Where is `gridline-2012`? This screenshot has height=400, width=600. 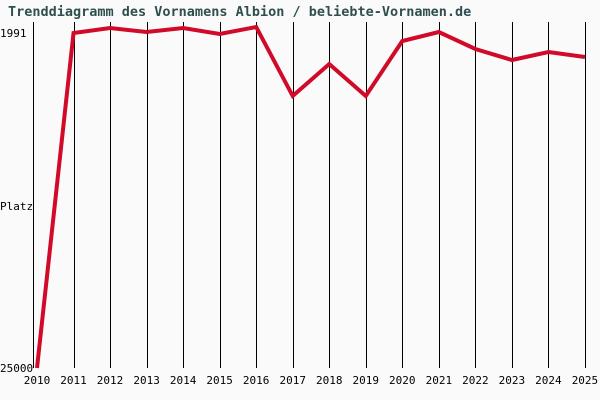 gridline-2012 is located at coordinates (110, 195).